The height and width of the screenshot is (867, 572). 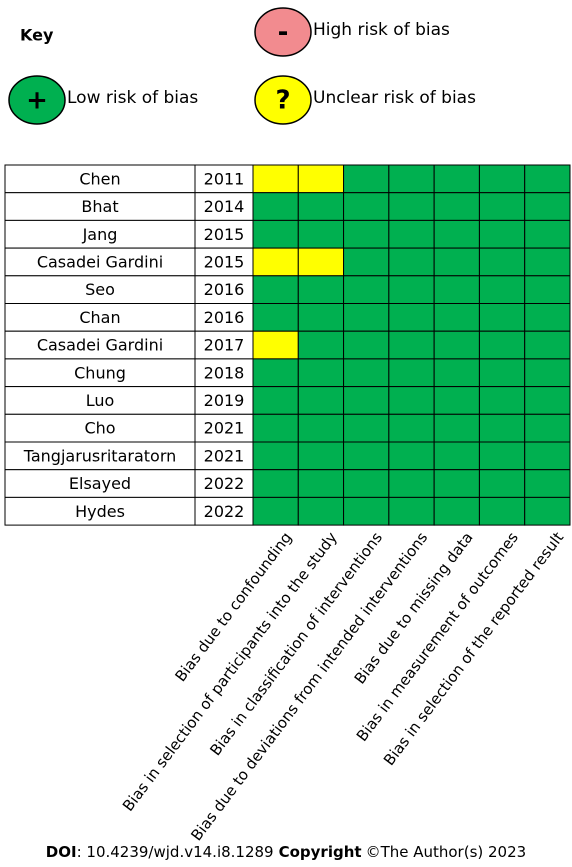 I want to click on key-title: Key, so click(x=37, y=35).